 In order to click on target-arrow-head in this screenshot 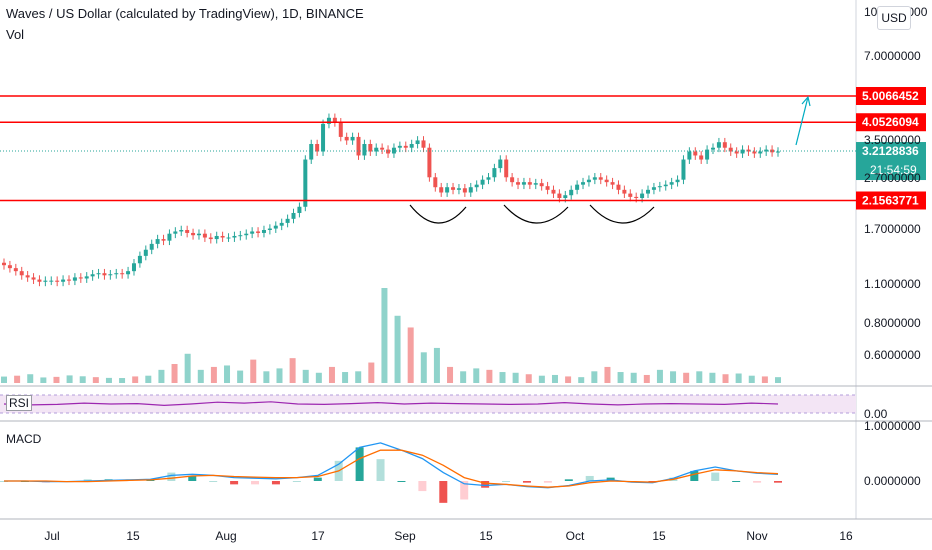, I will do `click(806, 101)`.